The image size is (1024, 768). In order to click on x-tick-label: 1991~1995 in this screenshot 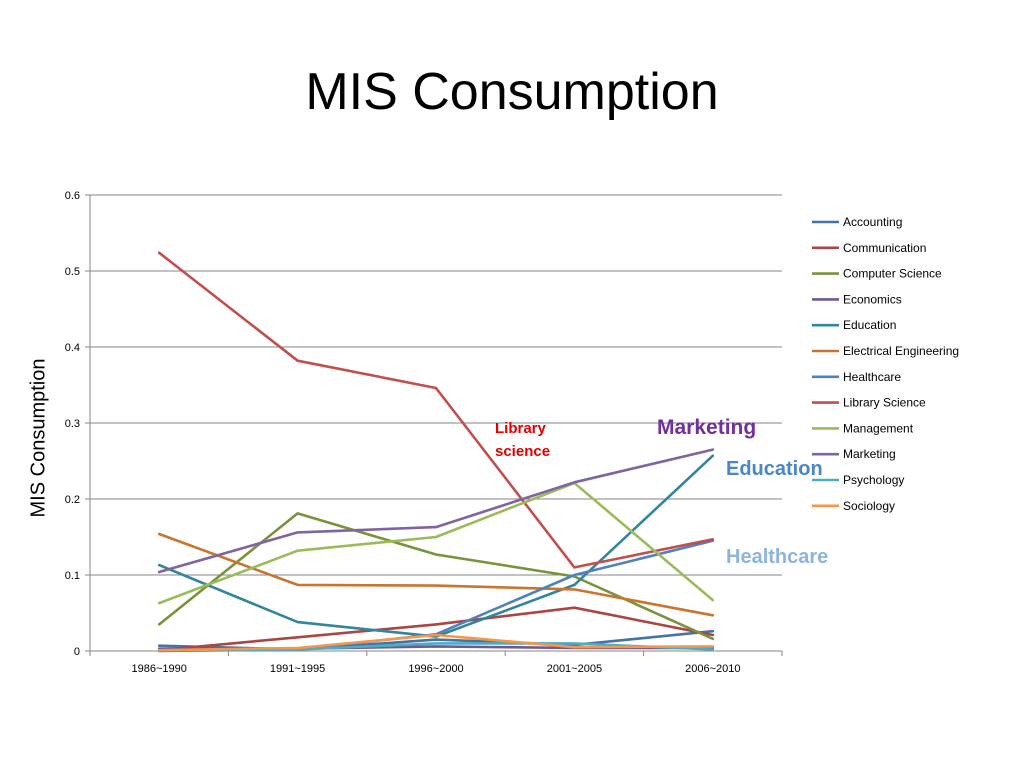, I will do `click(297, 669)`.